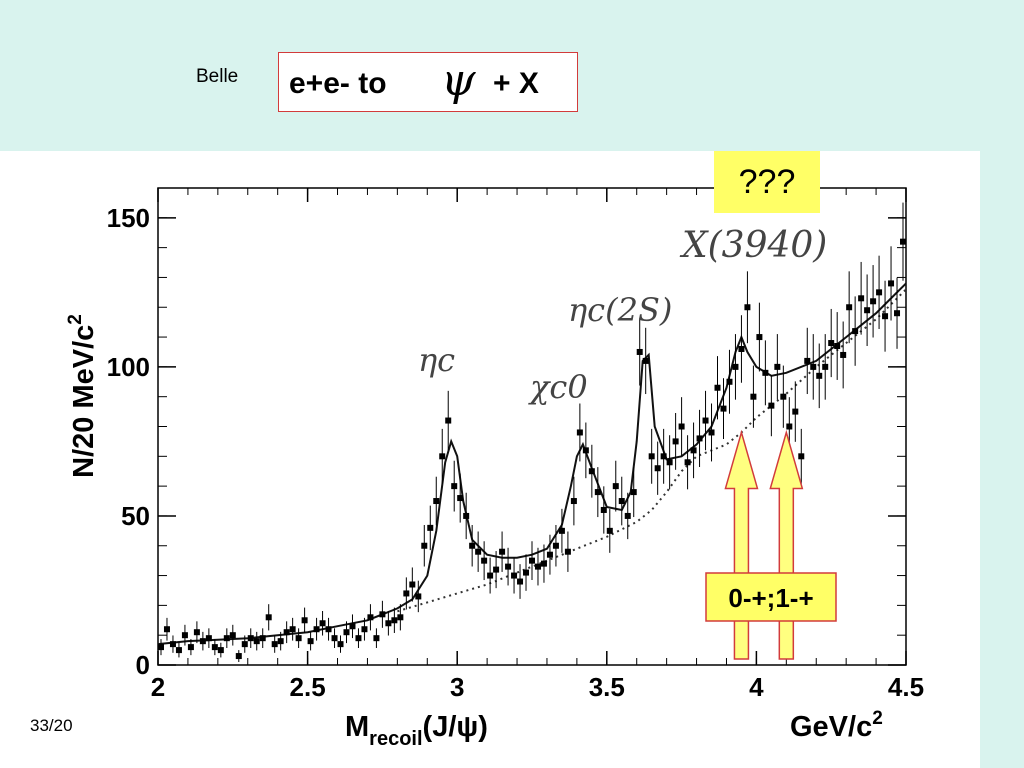  What do you see at coordinates (458, 80) in the screenshot?
I see `title-psi-symbol: ψ` at bounding box center [458, 80].